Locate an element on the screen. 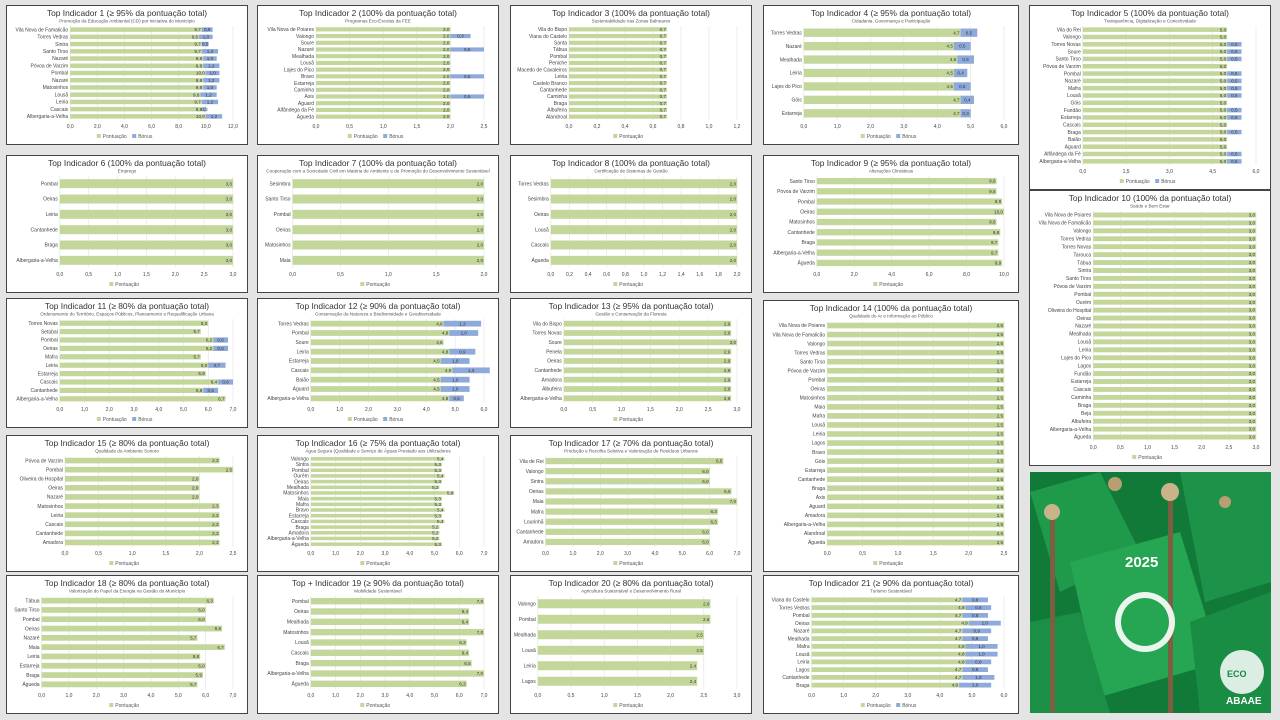 The height and width of the screenshot is (720, 1280). category-label: Góis is located at coordinates (1076, 104).